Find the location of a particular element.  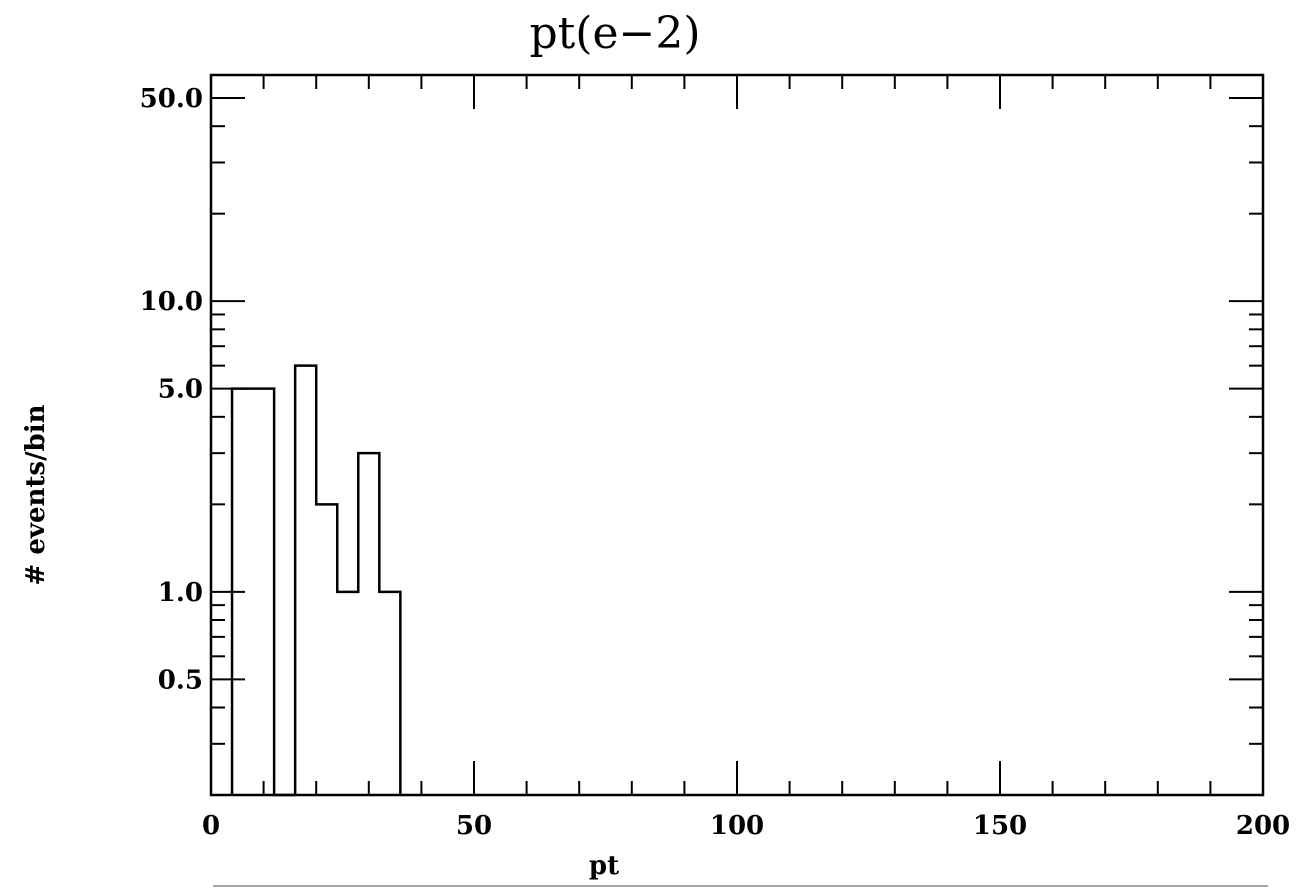

y-tick-label: 0.5 is located at coordinates (180, 680).